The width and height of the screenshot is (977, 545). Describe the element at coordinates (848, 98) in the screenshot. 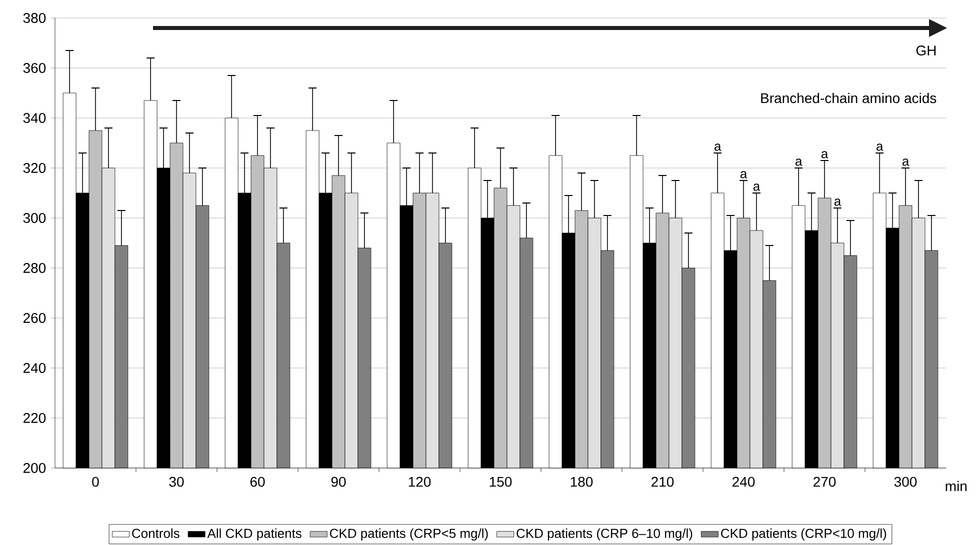

I see `annotation: Branched-chain amino acids` at that location.